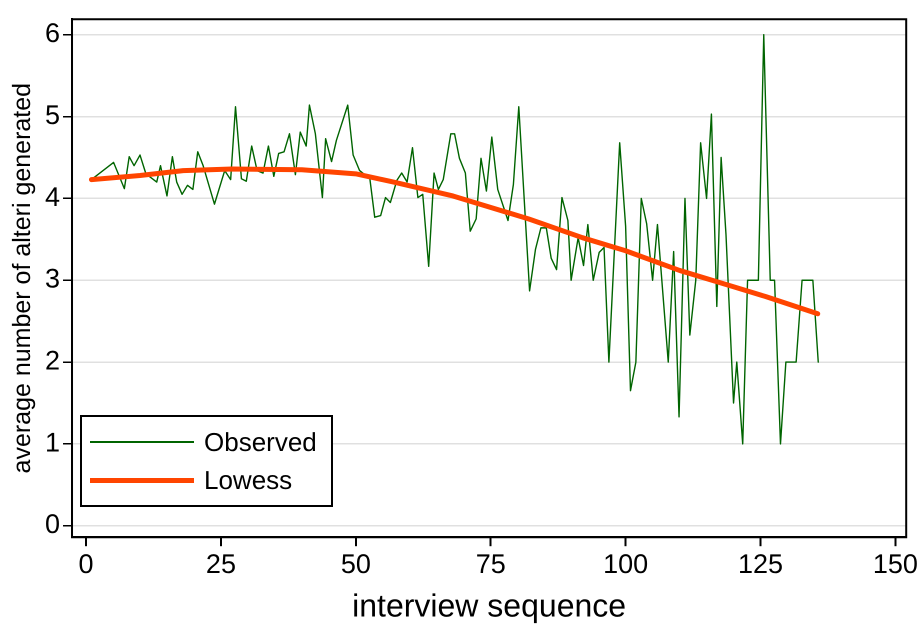  What do you see at coordinates (625, 563) in the screenshot?
I see `x-tick-label: 100` at bounding box center [625, 563].